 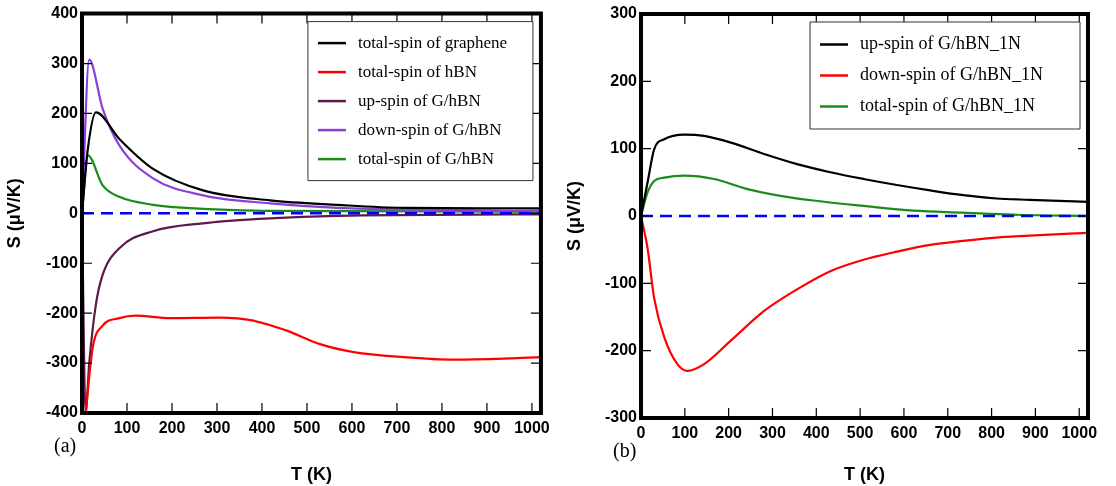 What do you see at coordinates (432, 42) in the screenshot?
I see `legend-label: total-spin of graphene` at bounding box center [432, 42].